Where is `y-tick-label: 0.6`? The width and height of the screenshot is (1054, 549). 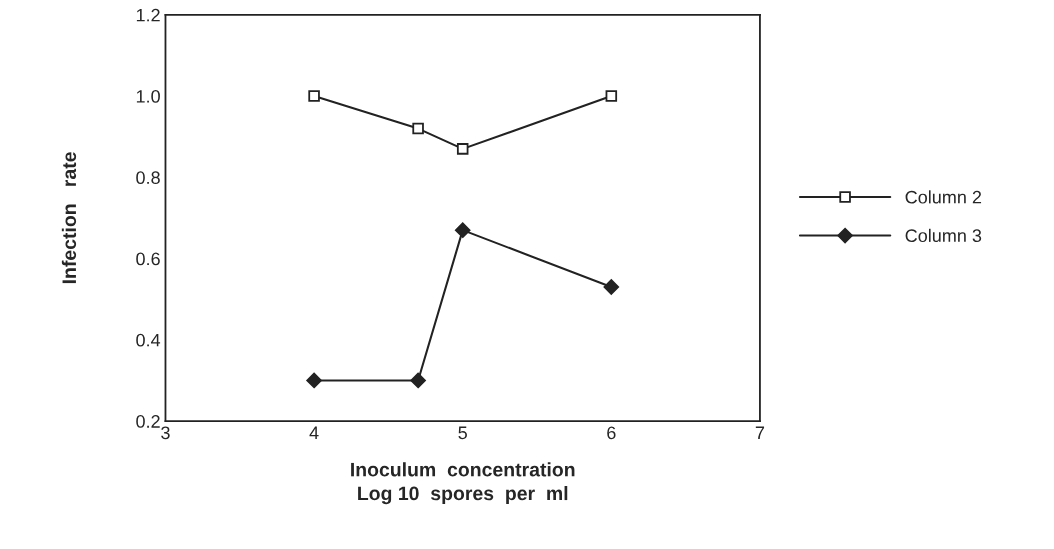 y-tick-label: 0.6 is located at coordinates (148, 259).